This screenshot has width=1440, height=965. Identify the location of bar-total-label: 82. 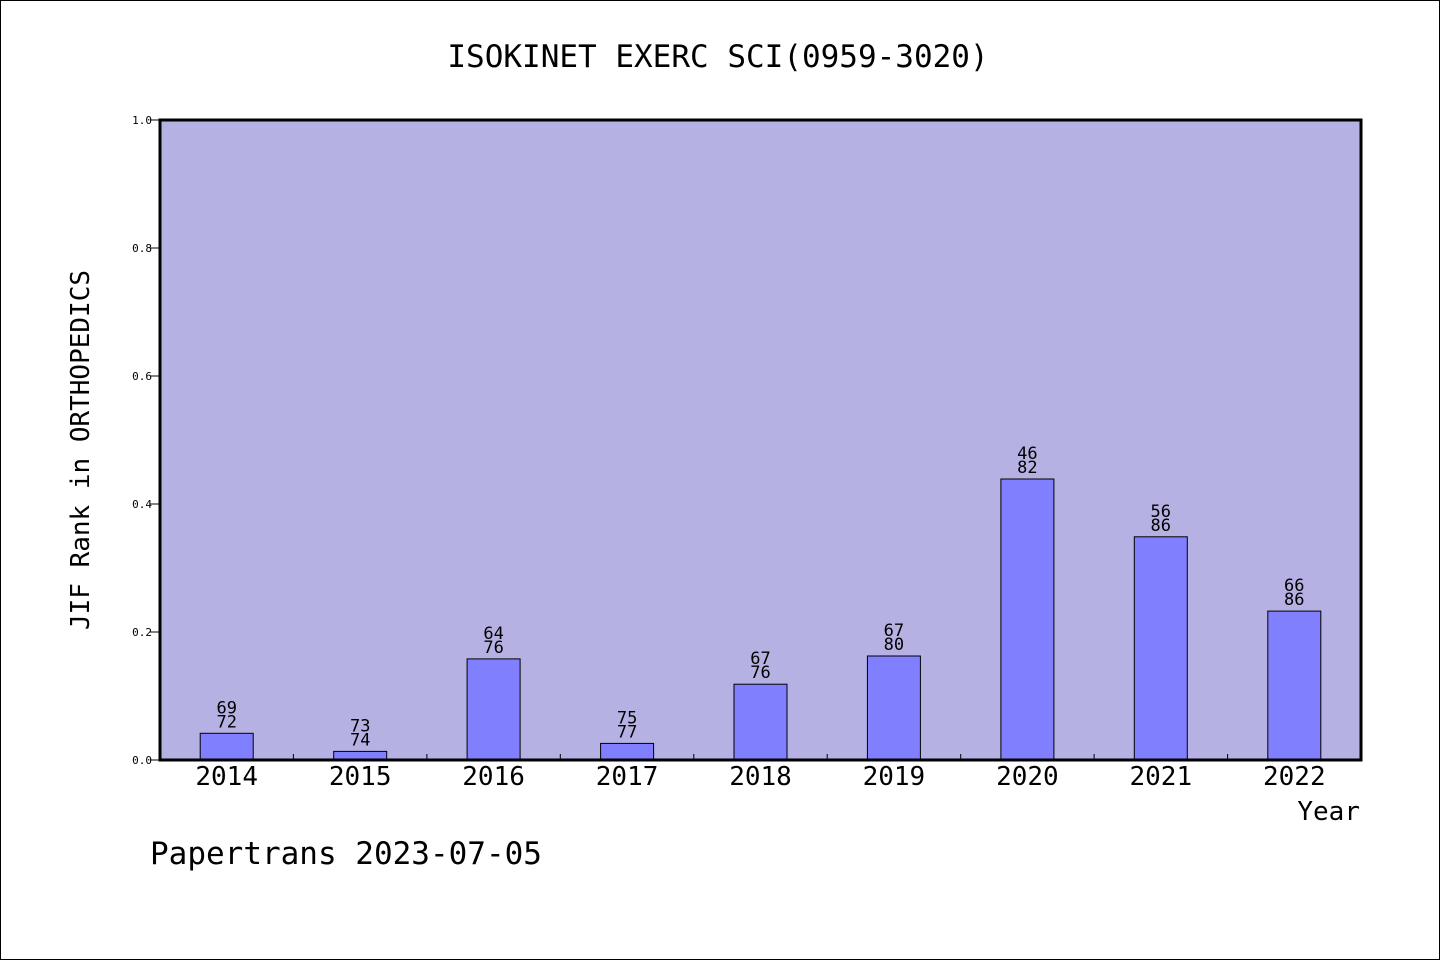
(1027, 468).